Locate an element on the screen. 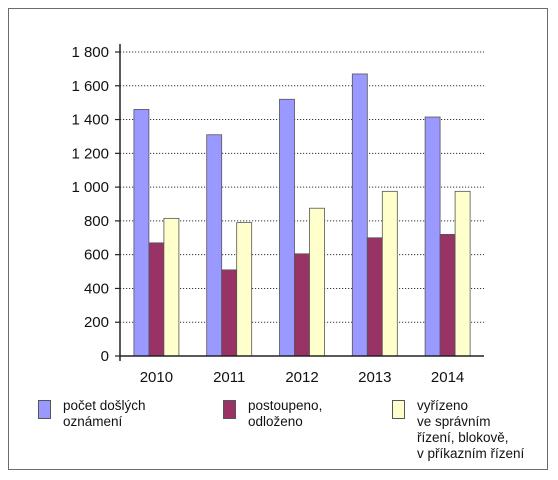 Image resolution: width=558 pixels, height=480 pixels. y-tick-label: 1 200 is located at coordinates (90, 153).